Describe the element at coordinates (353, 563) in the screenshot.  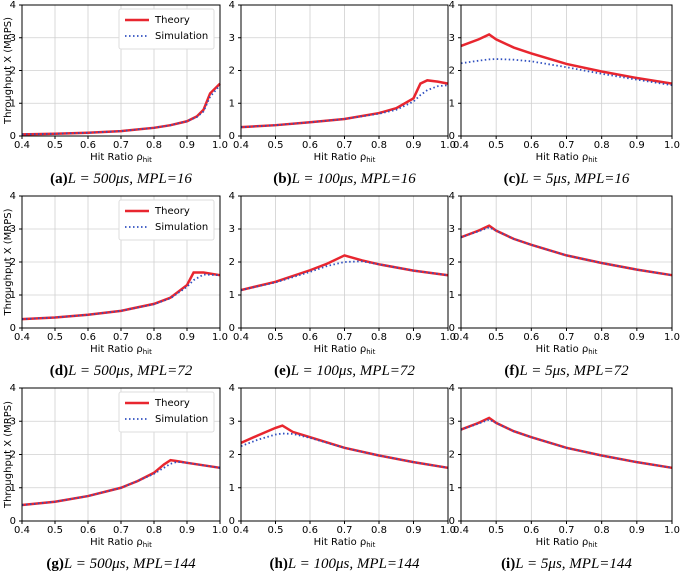
I see `caption-text: L = 100μs, MPL=144` at that location.